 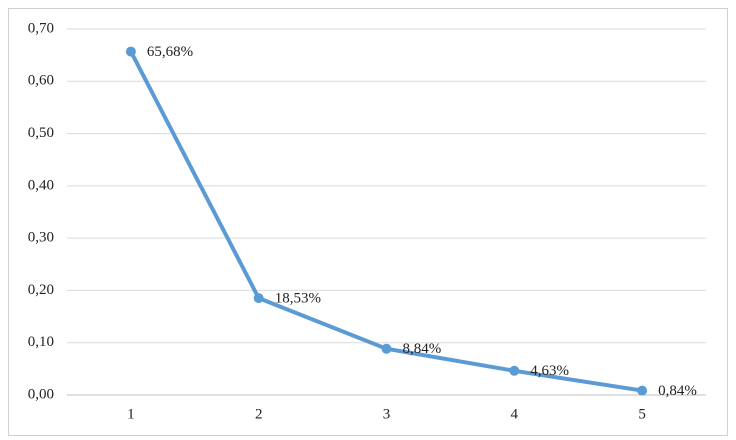 I want to click on data-label: 8,84%, so click(x=422, y=349).